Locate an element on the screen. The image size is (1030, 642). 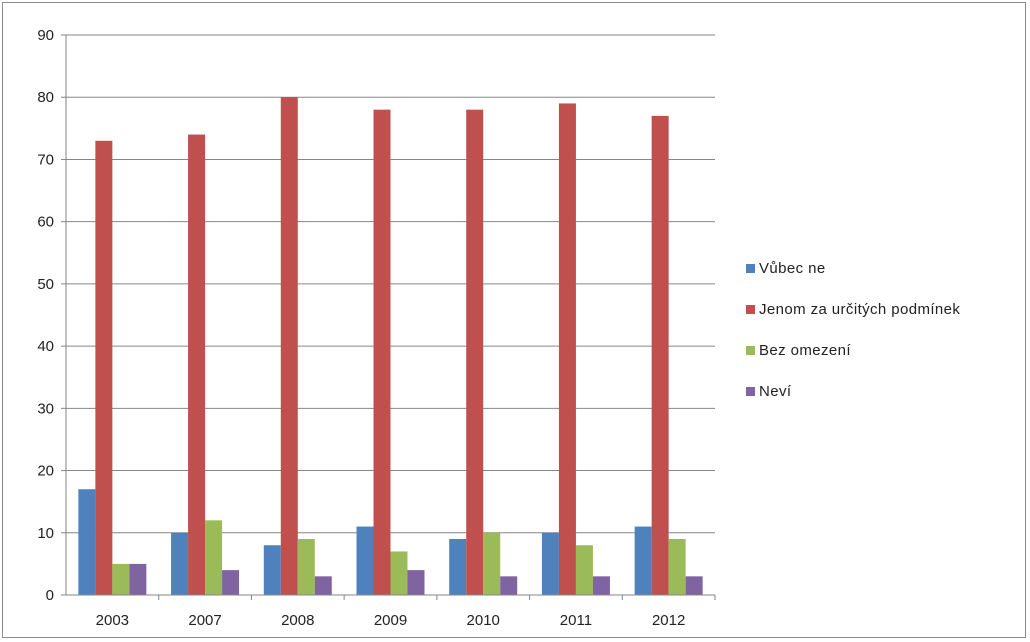
y-tick-labels: 0 10 20 30 40 50 60 70 80 90 is located at coordinates (45, 315).